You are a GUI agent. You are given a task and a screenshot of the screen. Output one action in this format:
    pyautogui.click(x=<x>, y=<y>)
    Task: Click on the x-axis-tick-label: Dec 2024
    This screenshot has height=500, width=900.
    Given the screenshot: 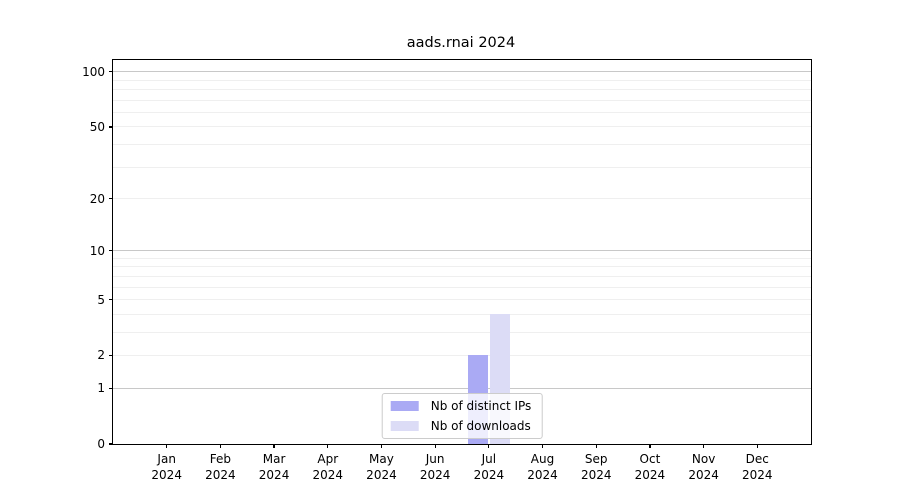 What is the action you would take?
    pyautogui.click(x=757, y=467)
    